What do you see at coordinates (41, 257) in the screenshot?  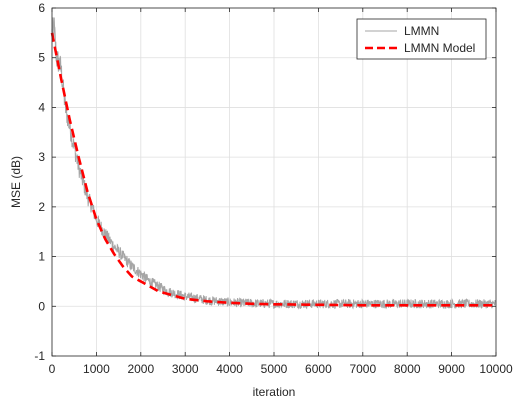 I see `y-tick-label: 1` at bounding box center [41, 257].